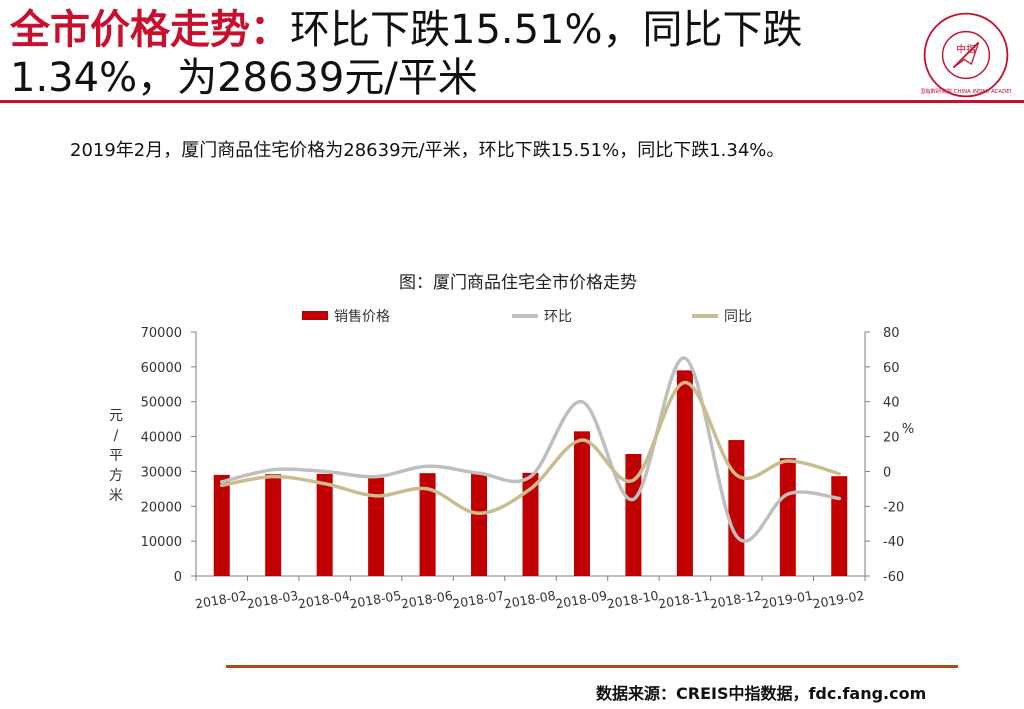  I want to click on left-tick-label: 0, so click(178, 577).